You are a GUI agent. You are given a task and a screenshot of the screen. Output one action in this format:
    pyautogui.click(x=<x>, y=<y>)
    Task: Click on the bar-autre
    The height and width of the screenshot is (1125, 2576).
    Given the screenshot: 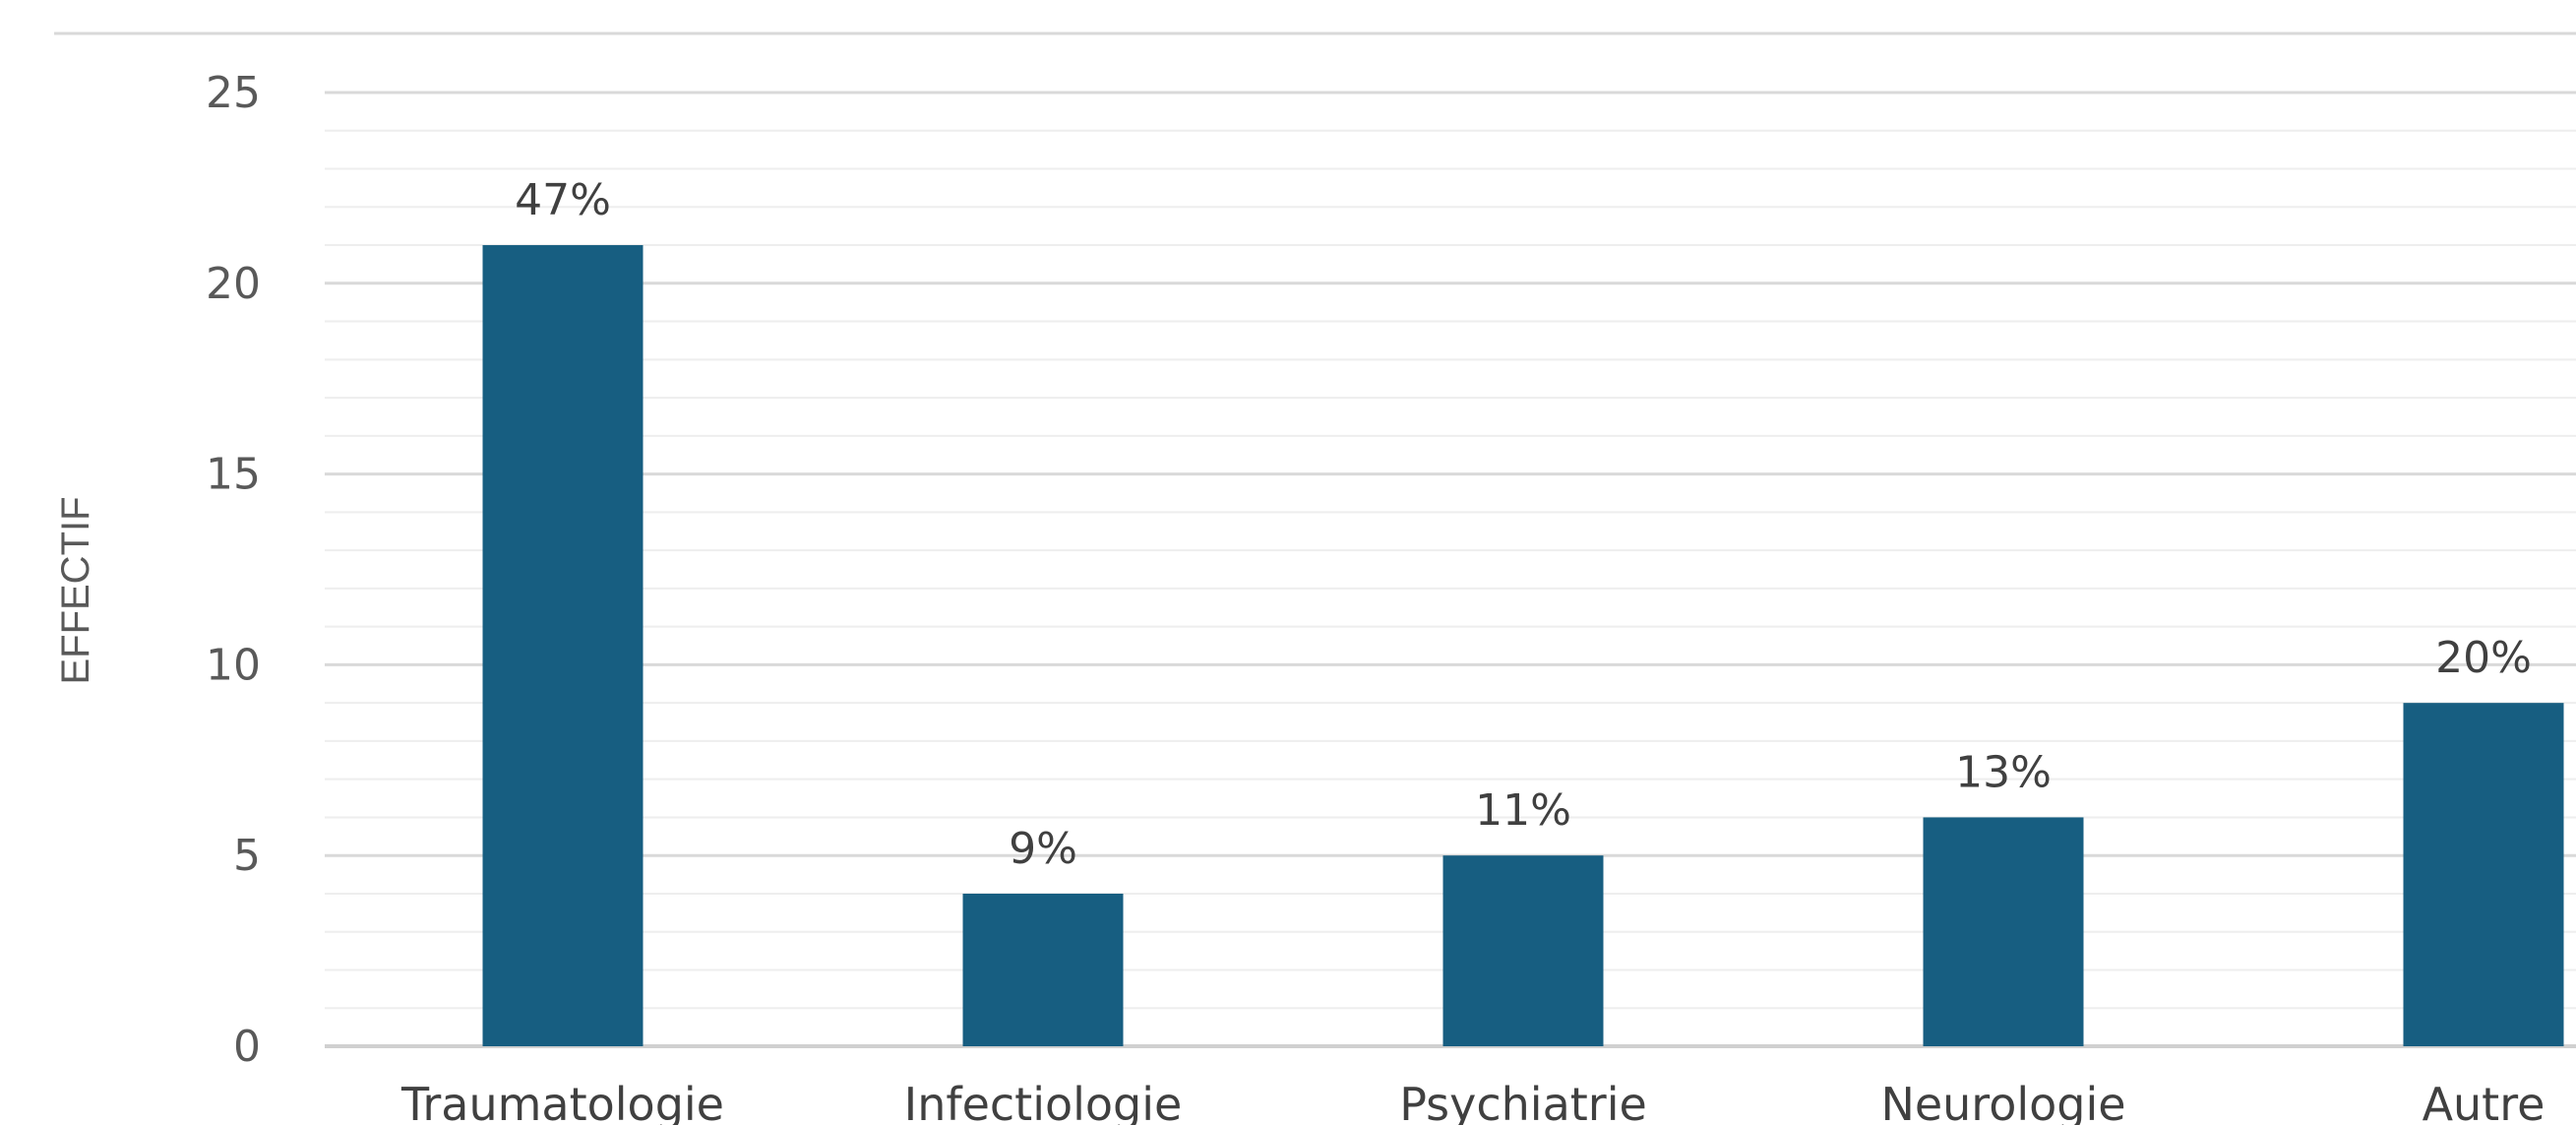 What is the action you would take?
    pyautogui.click(x=2483, y=874)
    